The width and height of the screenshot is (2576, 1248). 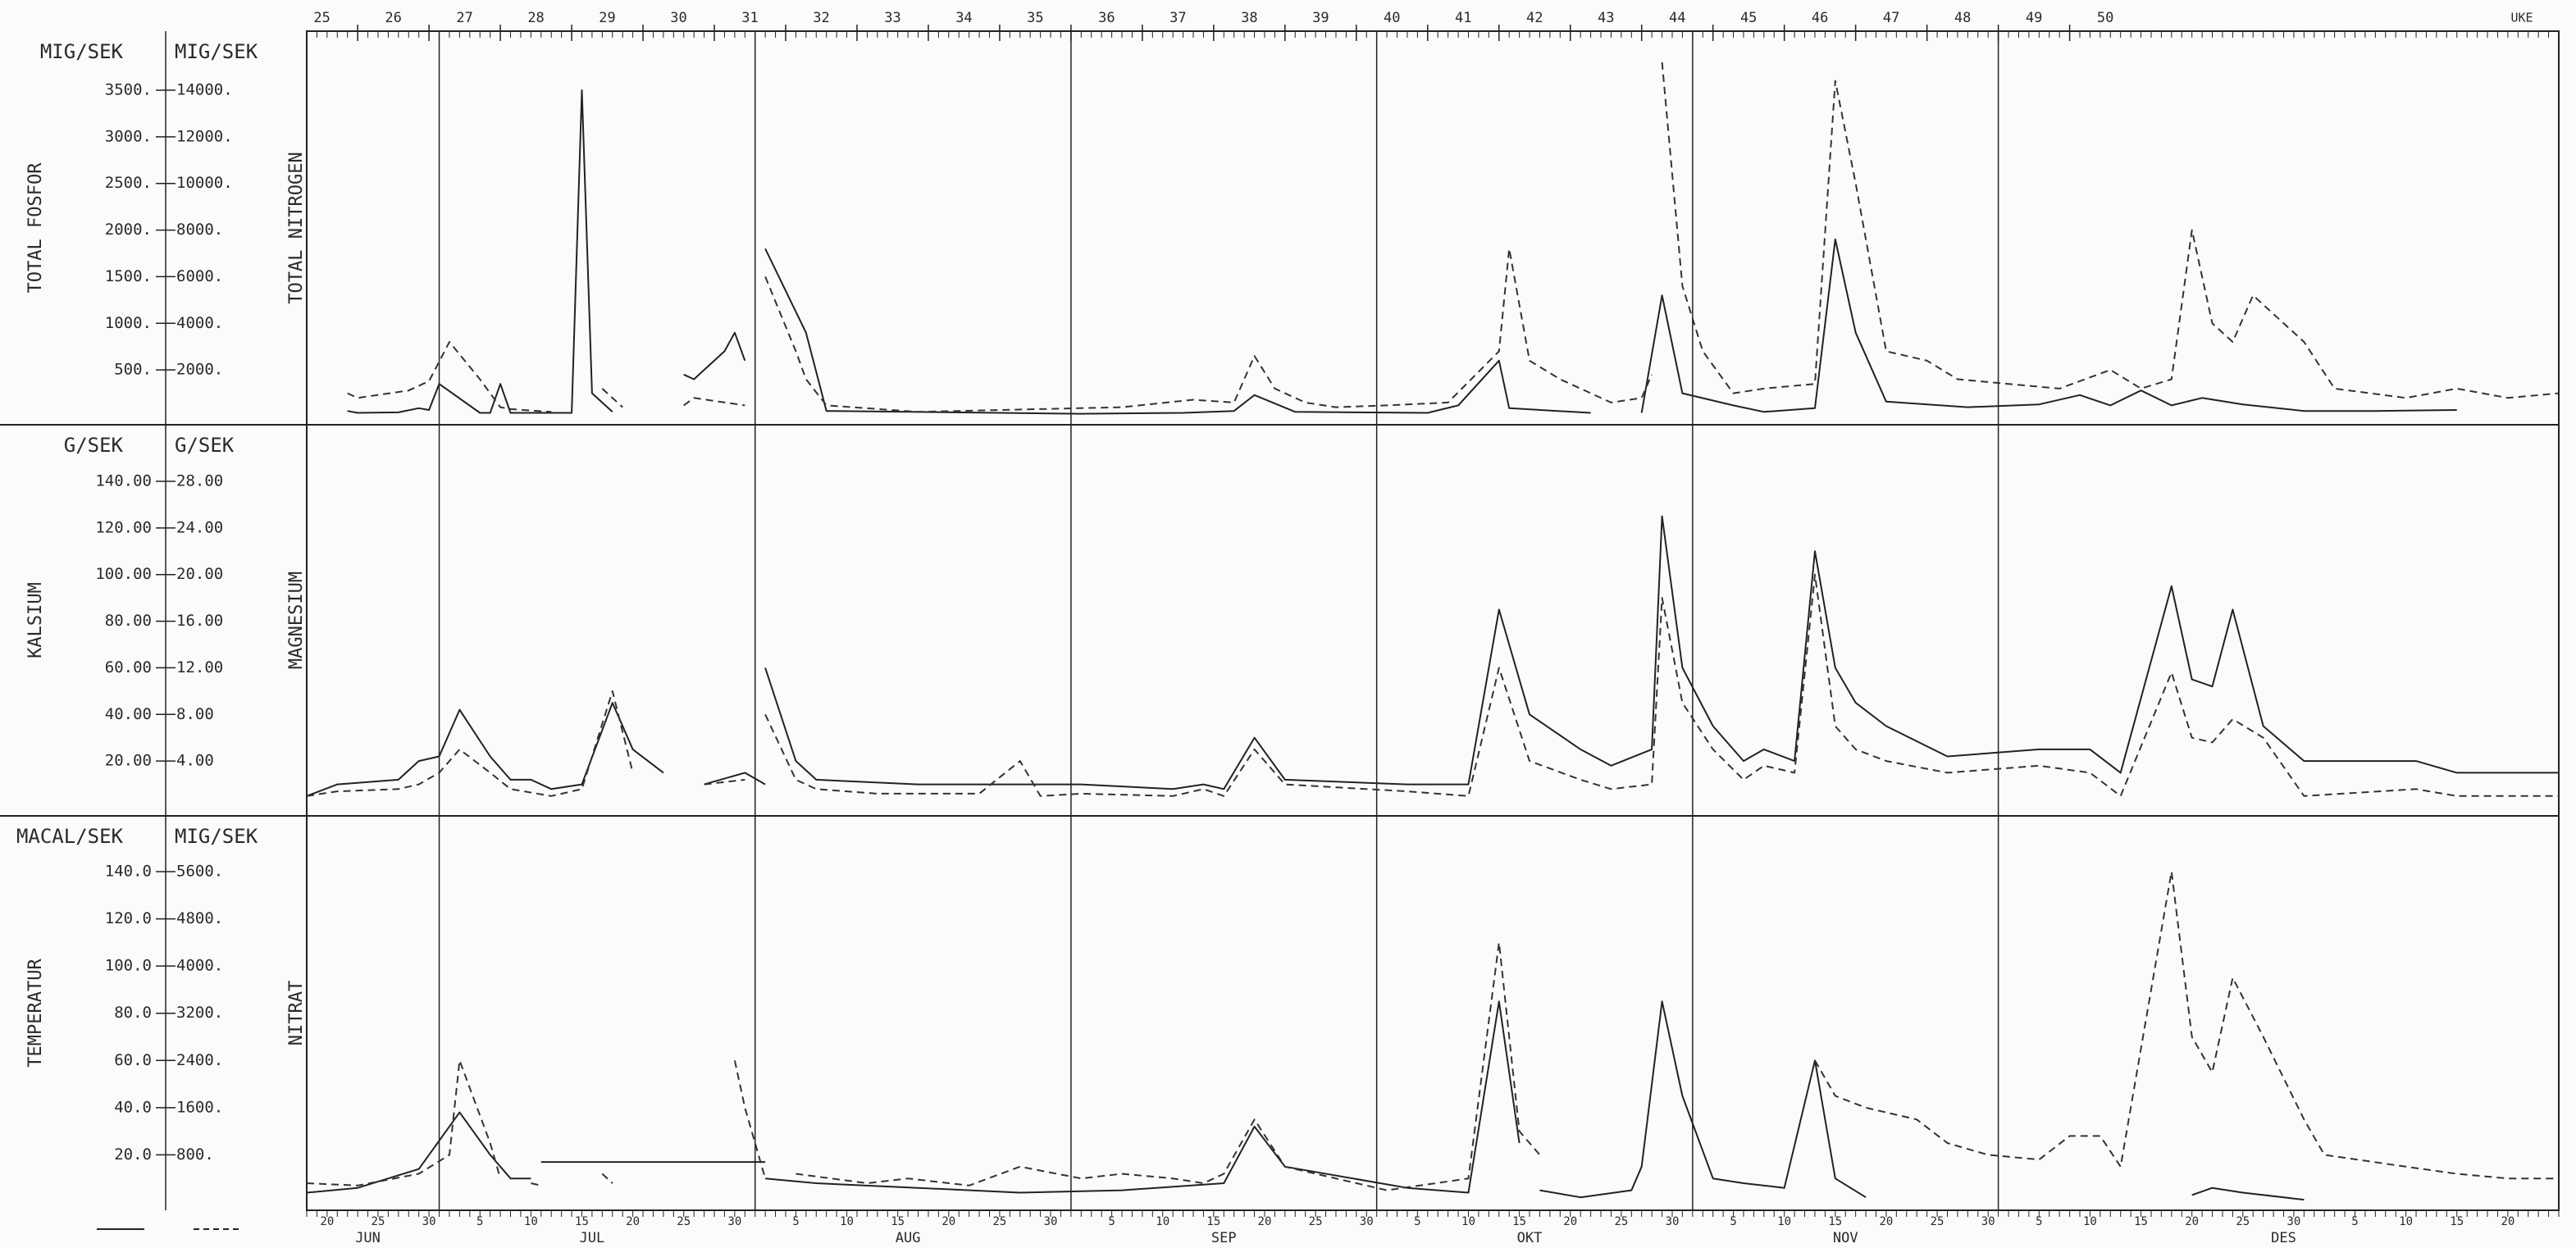 What do you see at coordinates (82, 51) in the screenshot?
I see `left-unit-label: MIG/SEK` at bounding box center [82, 51].